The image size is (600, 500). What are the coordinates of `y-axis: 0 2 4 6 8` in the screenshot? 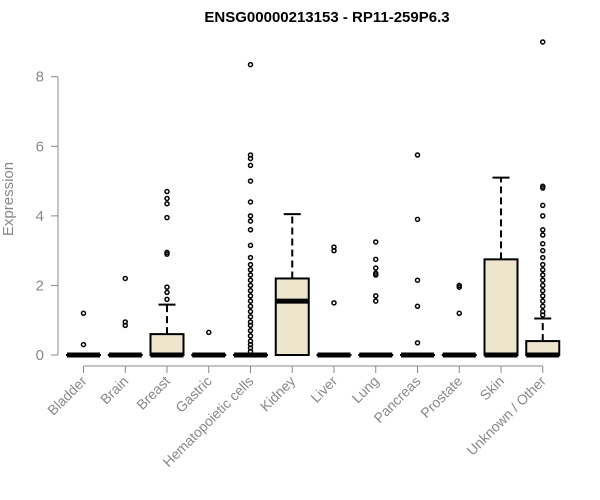 It's located at (47, 216).